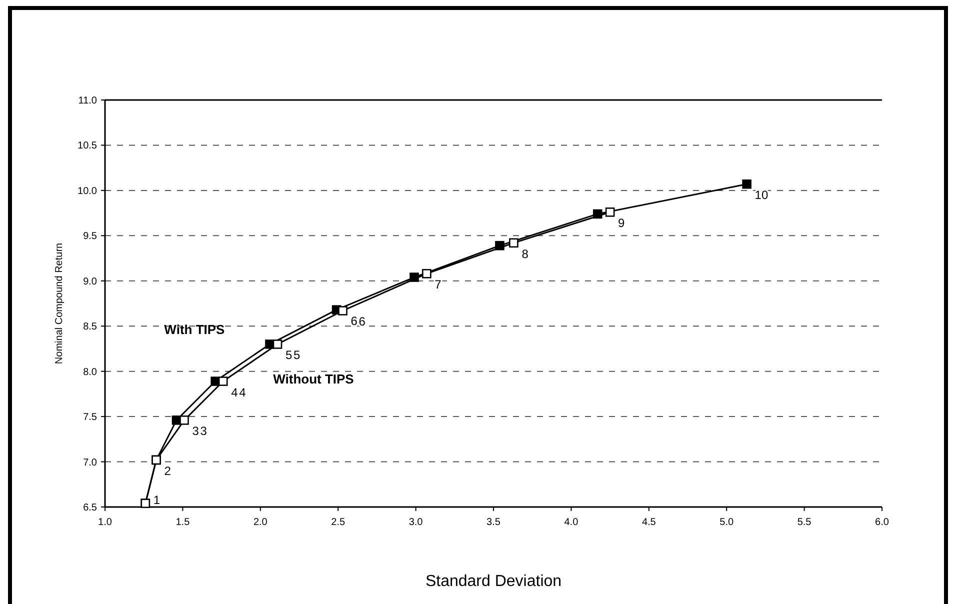 The height and width of the screenshot is (604, 956). I want to click on y-tick-label: 7.0, so click(90, 462).